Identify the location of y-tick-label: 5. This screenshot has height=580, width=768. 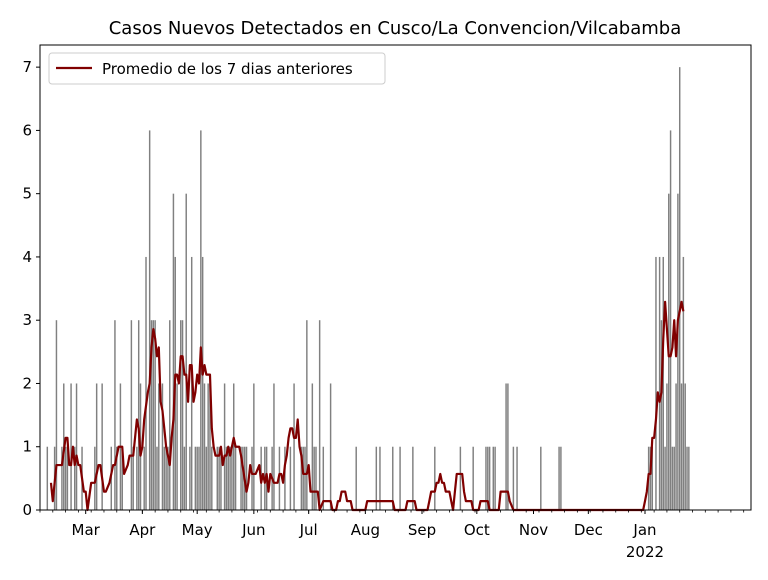
(27, 194).